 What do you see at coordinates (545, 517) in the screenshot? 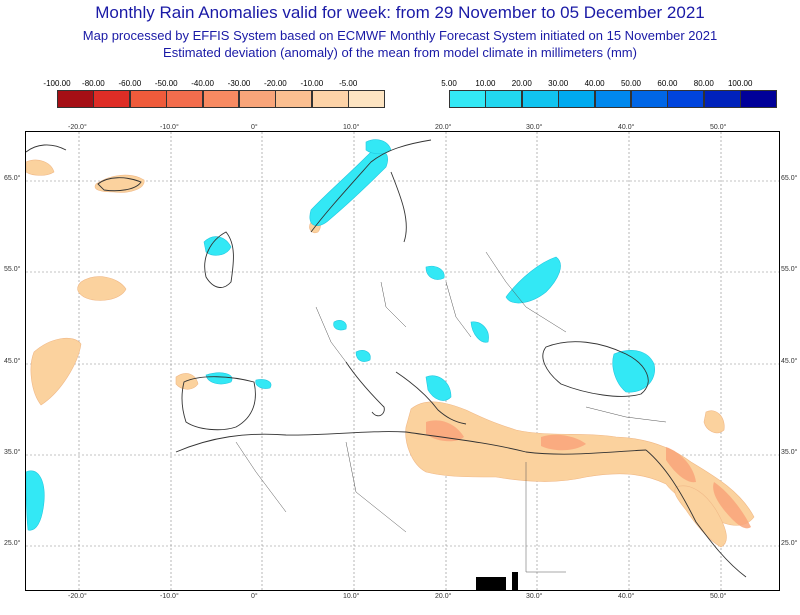
I see `border-egypt-sudan` at bounding box center [545, 517].